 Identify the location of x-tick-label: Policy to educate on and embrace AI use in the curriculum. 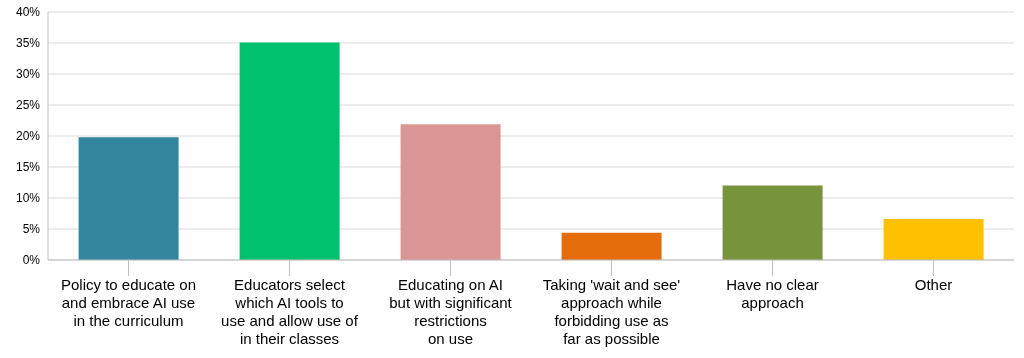
(128, 302).